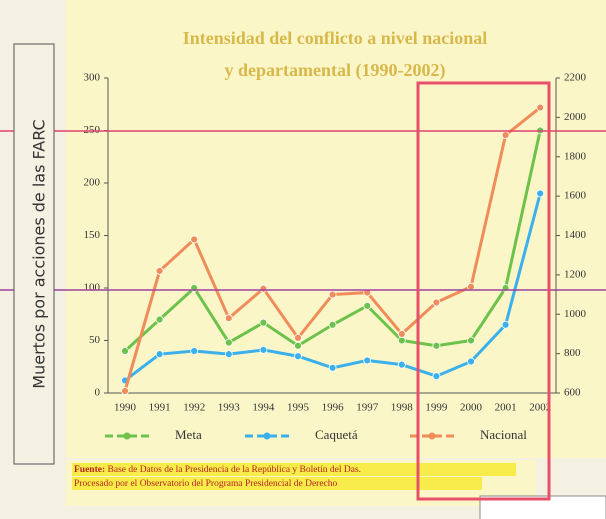 This screenshot has height=519, width=606. Describe the element at coordinates (402, 408) in the screenshot. I see `x-tick-label: 1998` at that location.